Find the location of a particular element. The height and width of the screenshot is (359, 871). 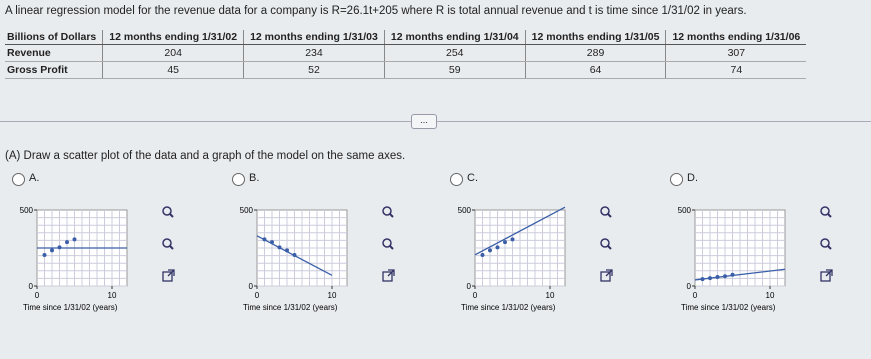

table-cell: 289 is located at coordinates (596, 53).